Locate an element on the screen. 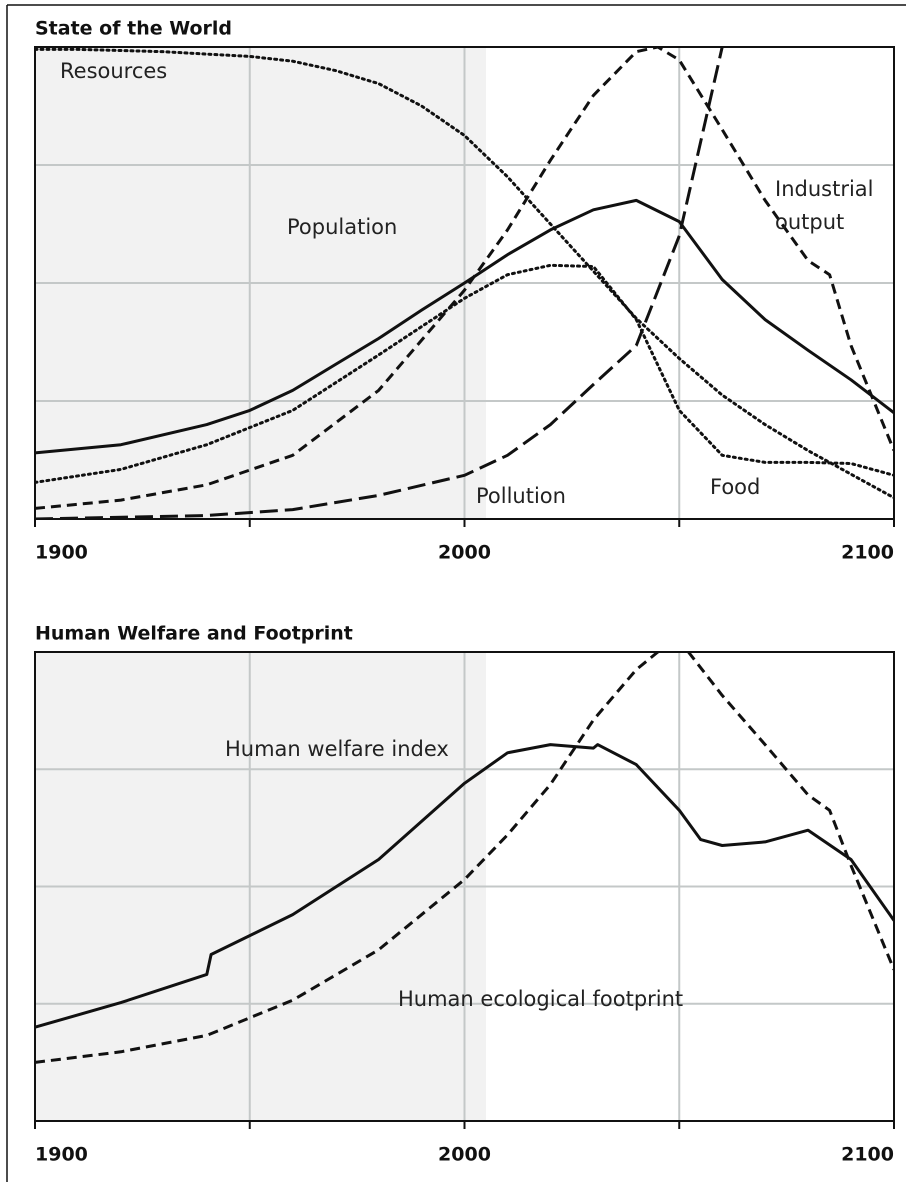 This screenshot has width=906, height=1182. chart-title: State of the World is located at coordinates (133, 29).